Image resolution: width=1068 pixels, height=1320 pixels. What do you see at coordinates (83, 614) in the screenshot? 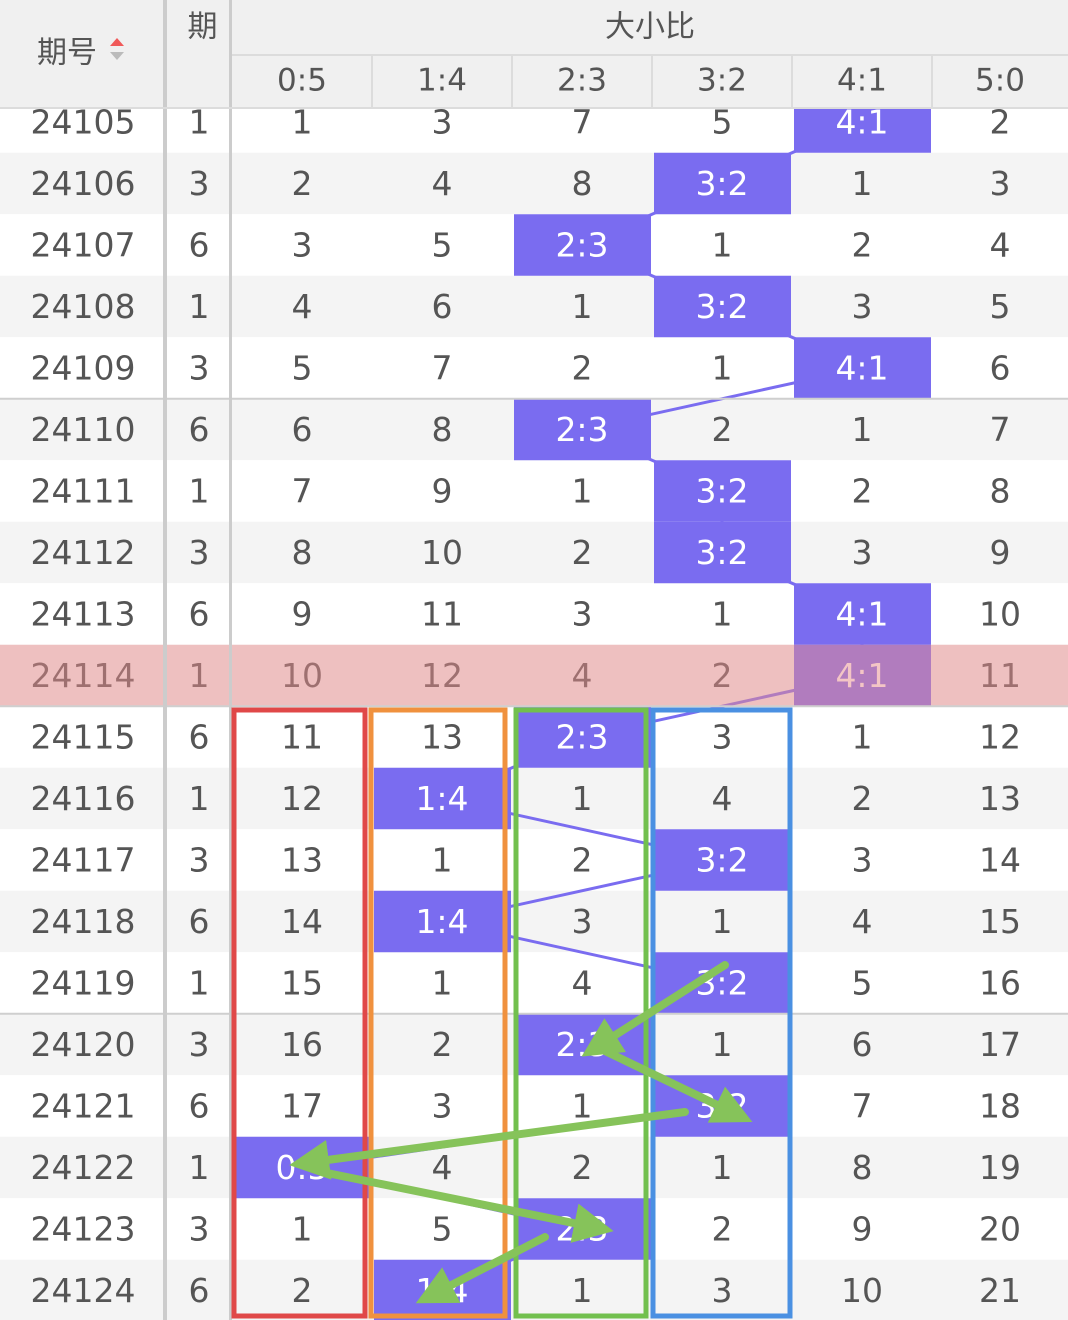
I see `period: 24113` at bounding box center [83, 614].